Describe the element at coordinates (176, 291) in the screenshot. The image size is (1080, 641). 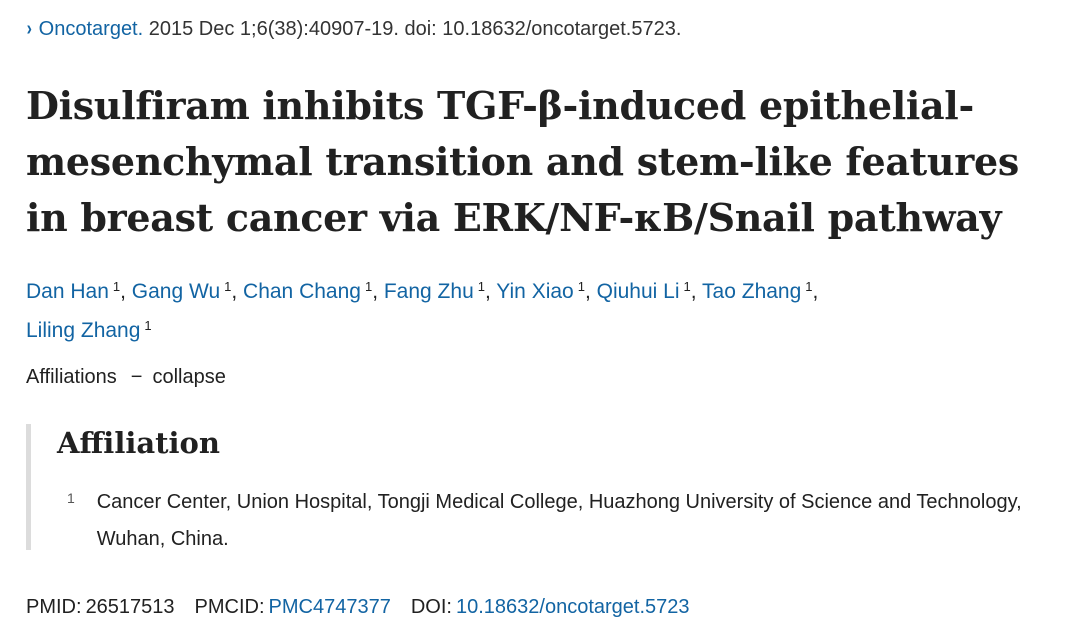
I see `author-link: Gang Wu` at that location.